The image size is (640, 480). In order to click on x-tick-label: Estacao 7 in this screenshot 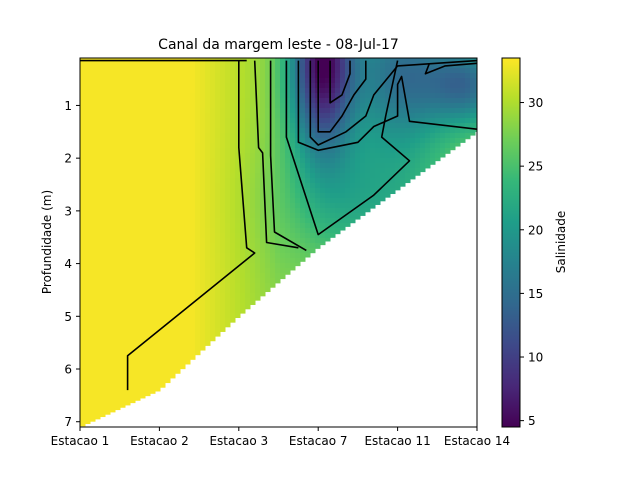, I will do `click(318, 441)`.